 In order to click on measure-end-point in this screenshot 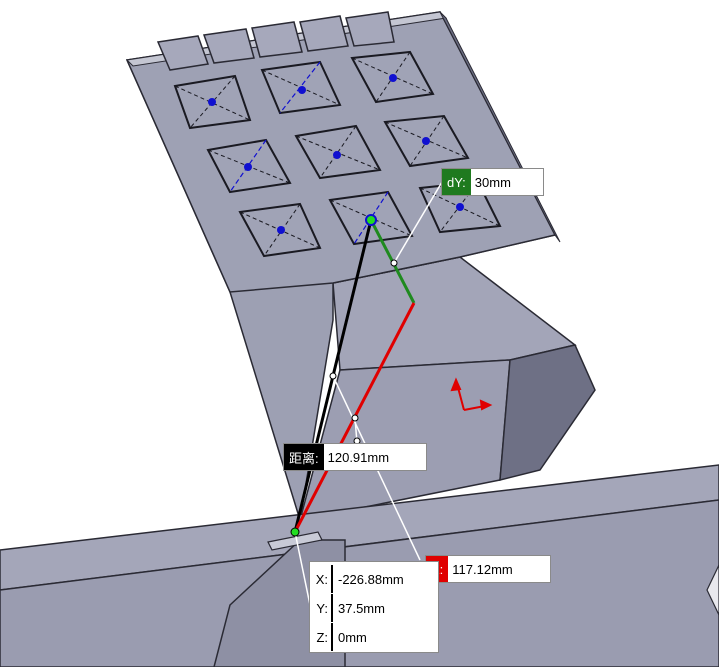, I will do `click(295, 532)`.